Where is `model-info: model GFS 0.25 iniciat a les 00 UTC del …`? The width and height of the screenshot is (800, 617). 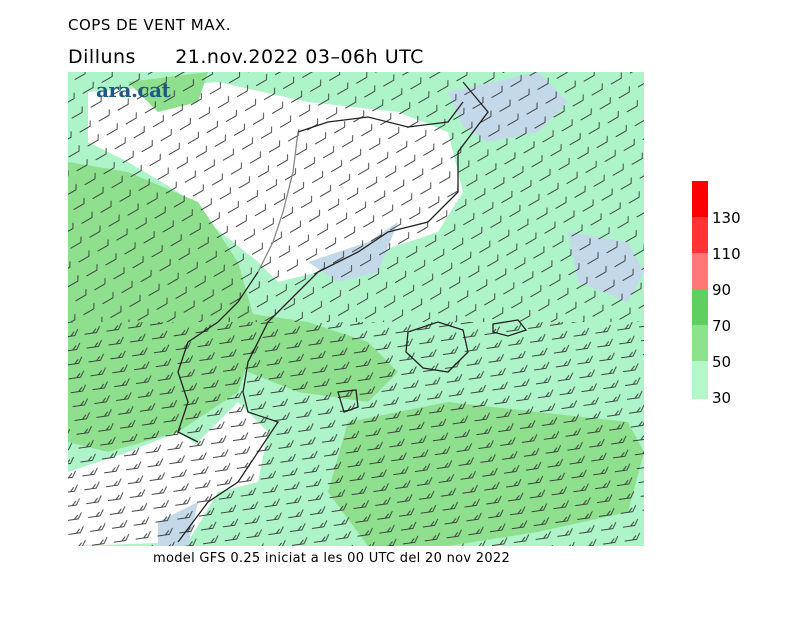 model-info: model GFS 0.25 iniciat a les 00 UTC del … is located at coordinates (332, 558).